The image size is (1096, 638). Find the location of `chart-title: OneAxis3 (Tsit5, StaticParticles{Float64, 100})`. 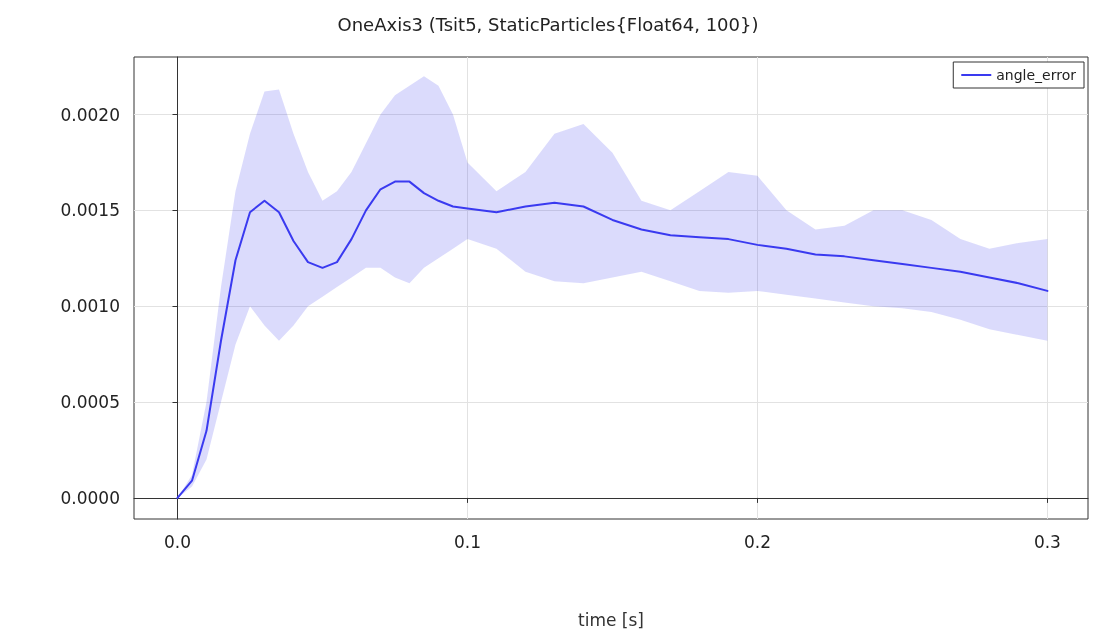

chart-title: OneAxis3 (Tsit5, StaticParticles{Float64, 100}) is located at coordinates (548, 24).